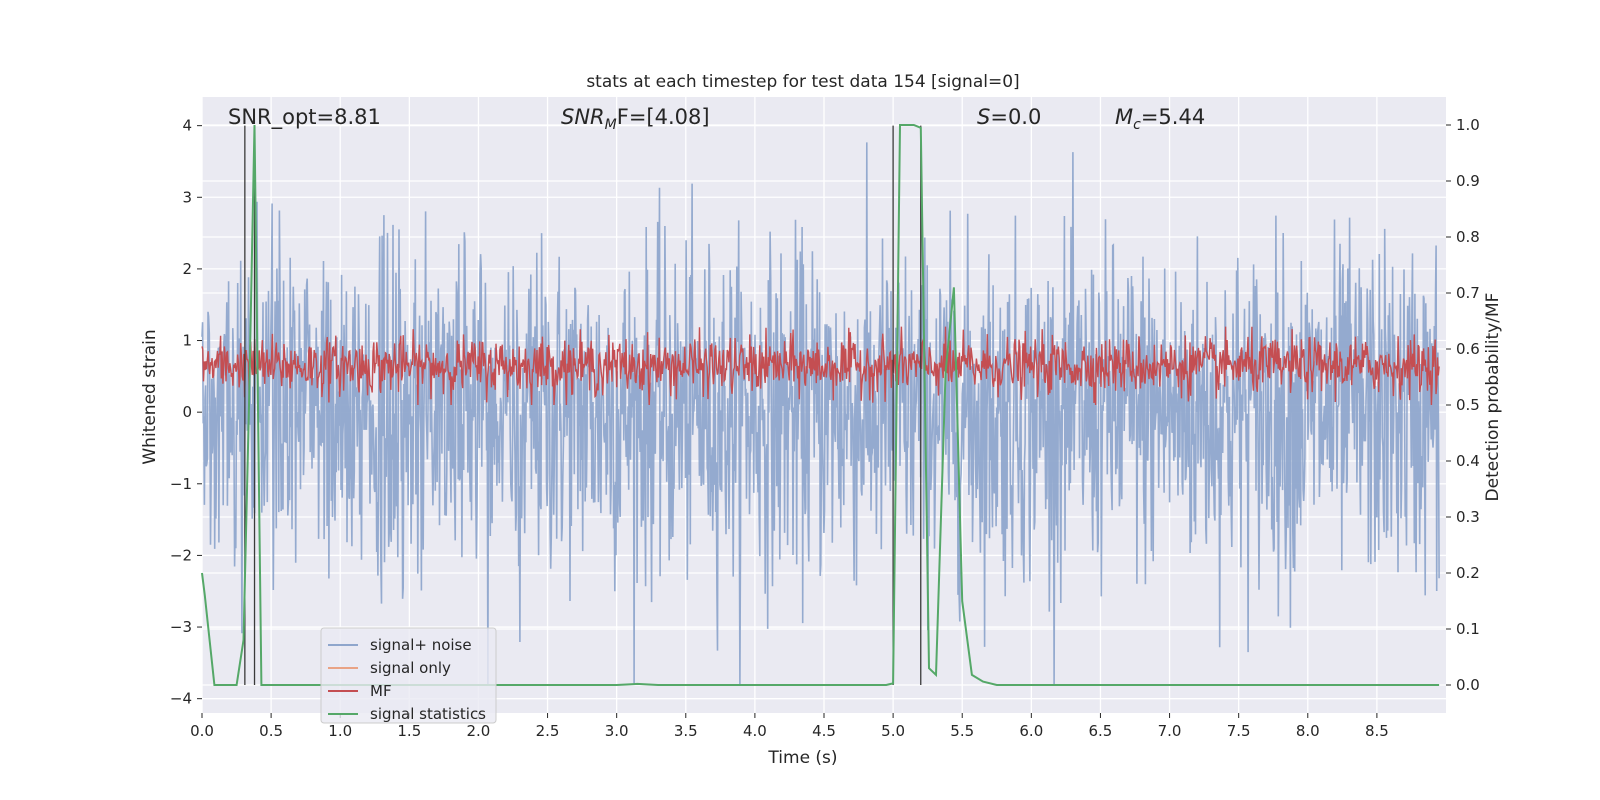  Describe the element at coordinates (1173, 117) in the screenshot. I see `mc-rest: =5.44` at that location.